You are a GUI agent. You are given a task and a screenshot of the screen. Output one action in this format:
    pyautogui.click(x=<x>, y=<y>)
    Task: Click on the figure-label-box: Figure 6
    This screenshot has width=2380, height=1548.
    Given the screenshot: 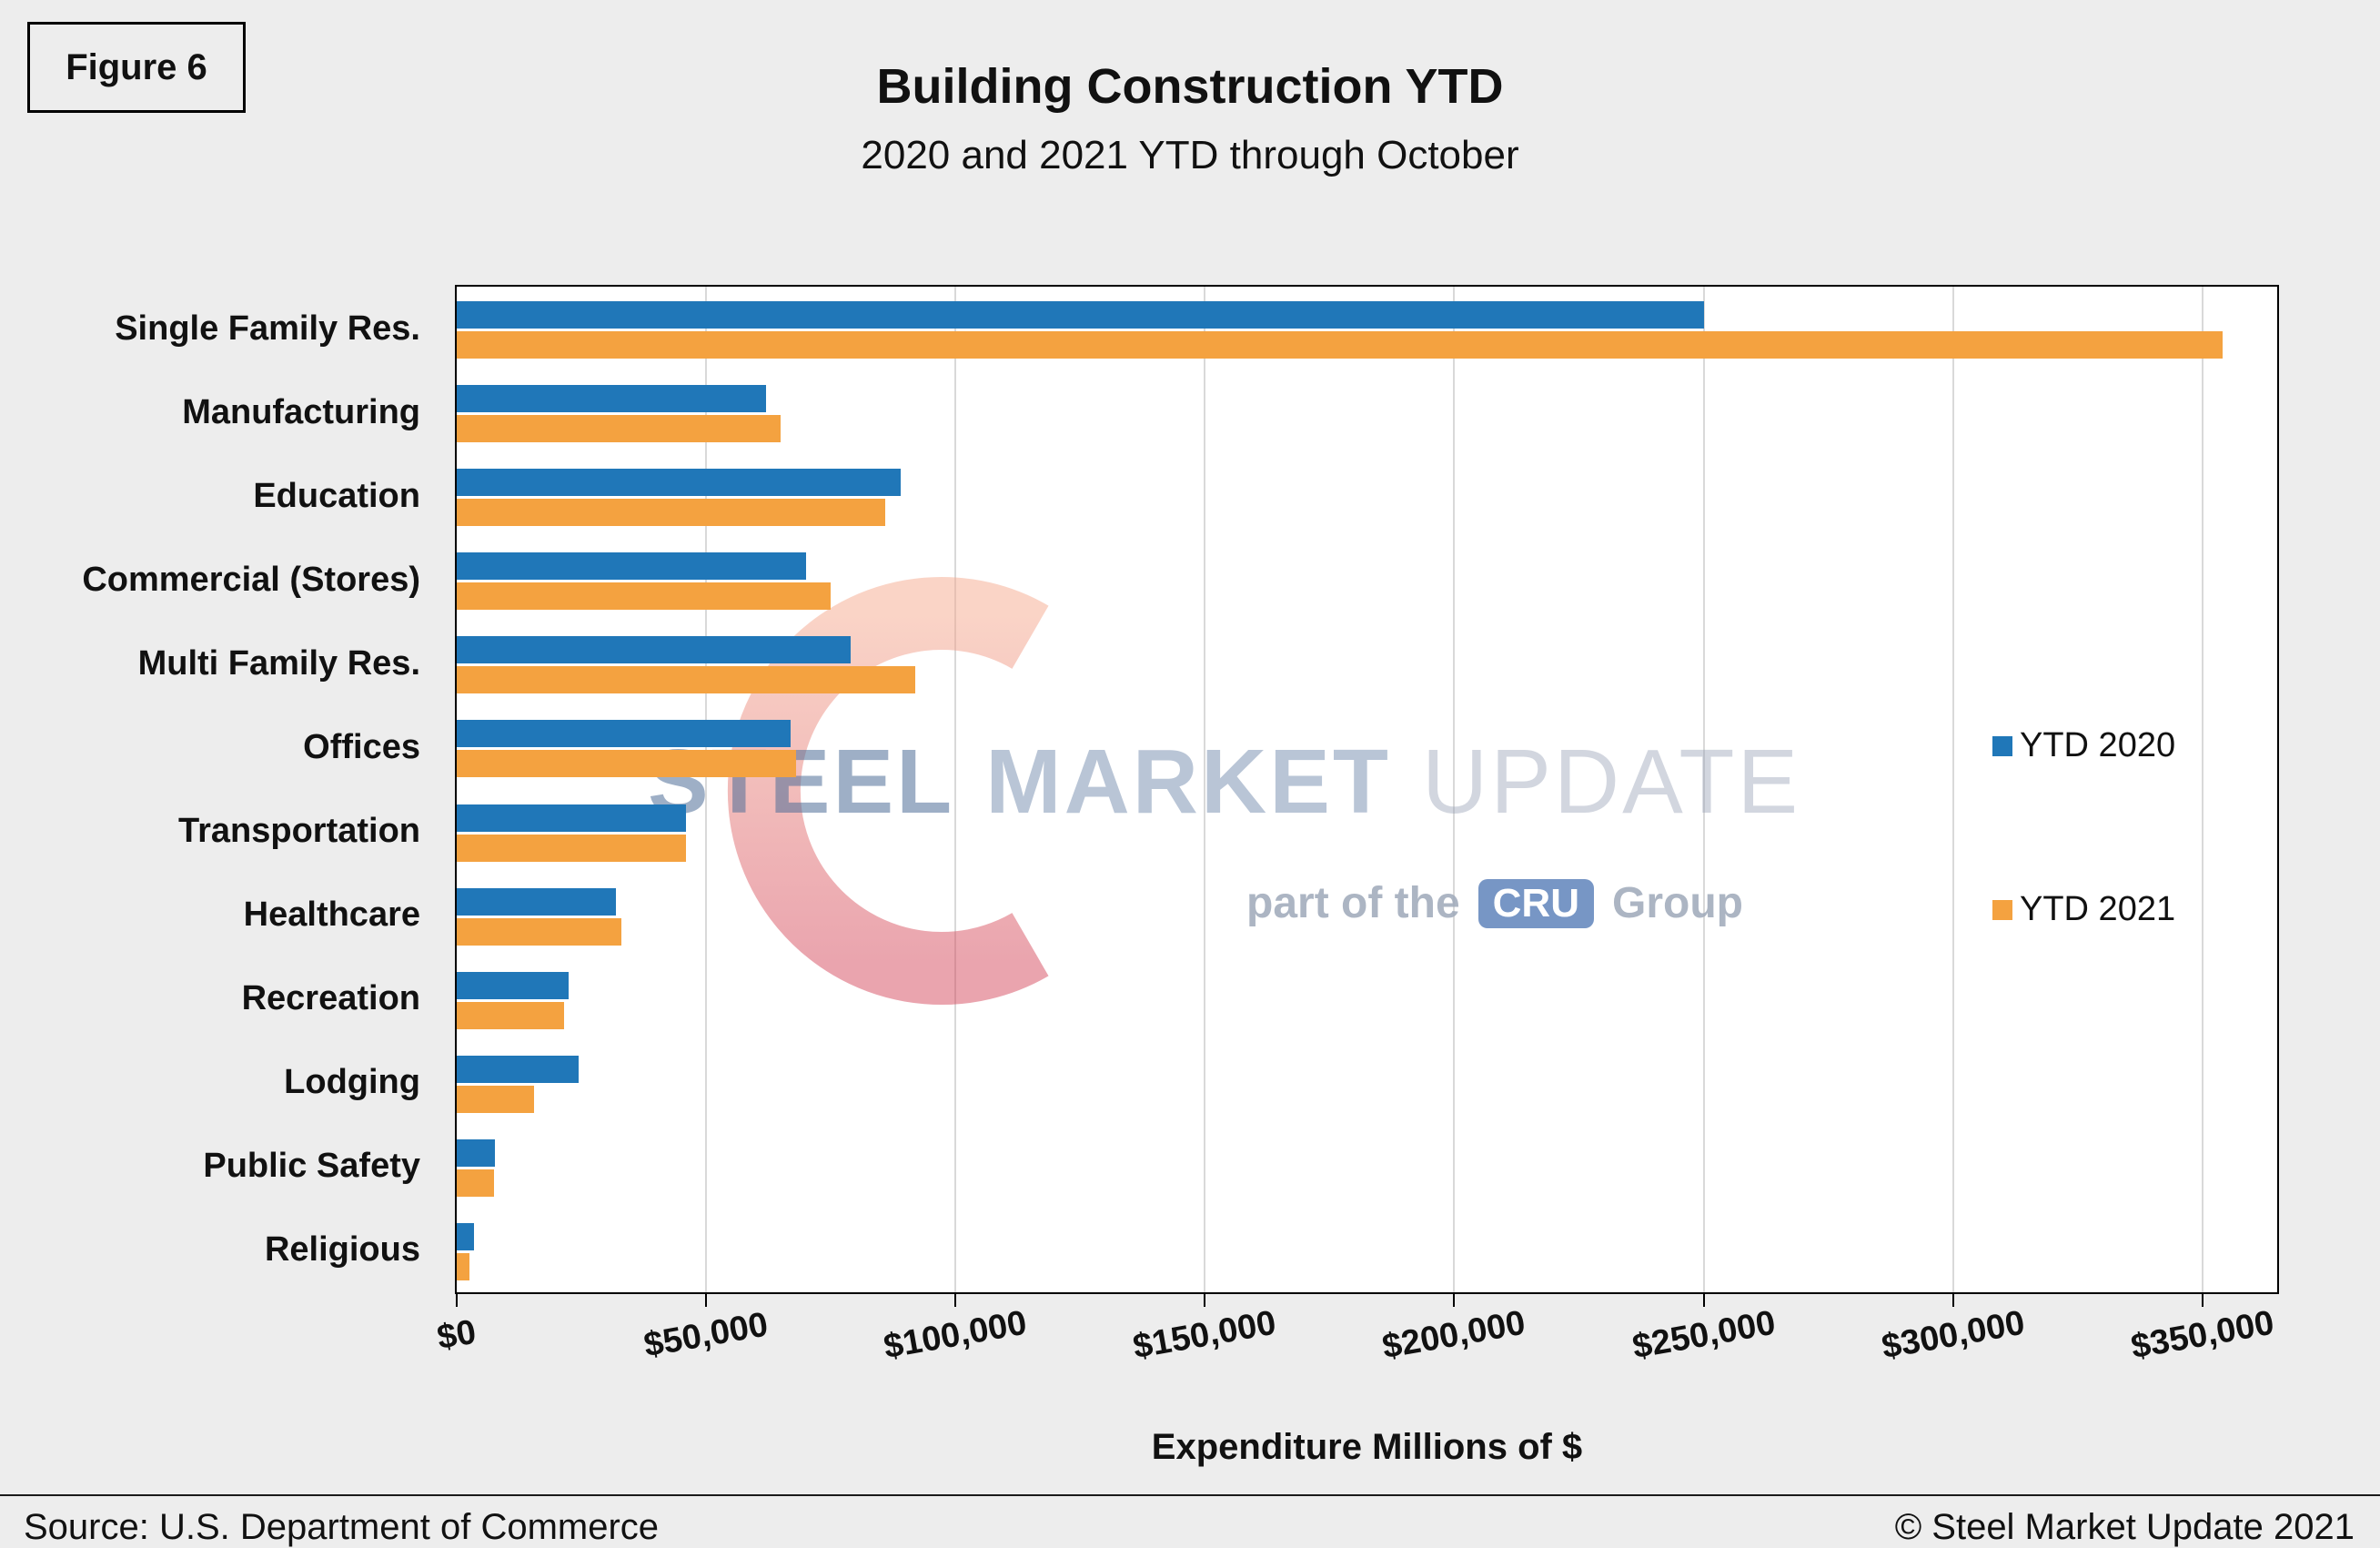 What is the action you would take?
    pyautogui.click(x=137, y=67)
    